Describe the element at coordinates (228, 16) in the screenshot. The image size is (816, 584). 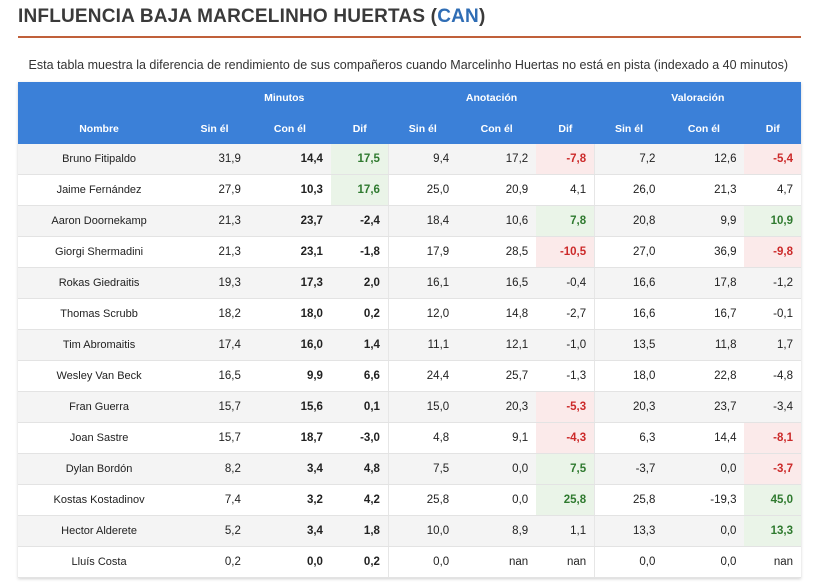
I see `title-prefix: INFLUENCIA BAJA MARCELINHO HUERTAS (` at that location.